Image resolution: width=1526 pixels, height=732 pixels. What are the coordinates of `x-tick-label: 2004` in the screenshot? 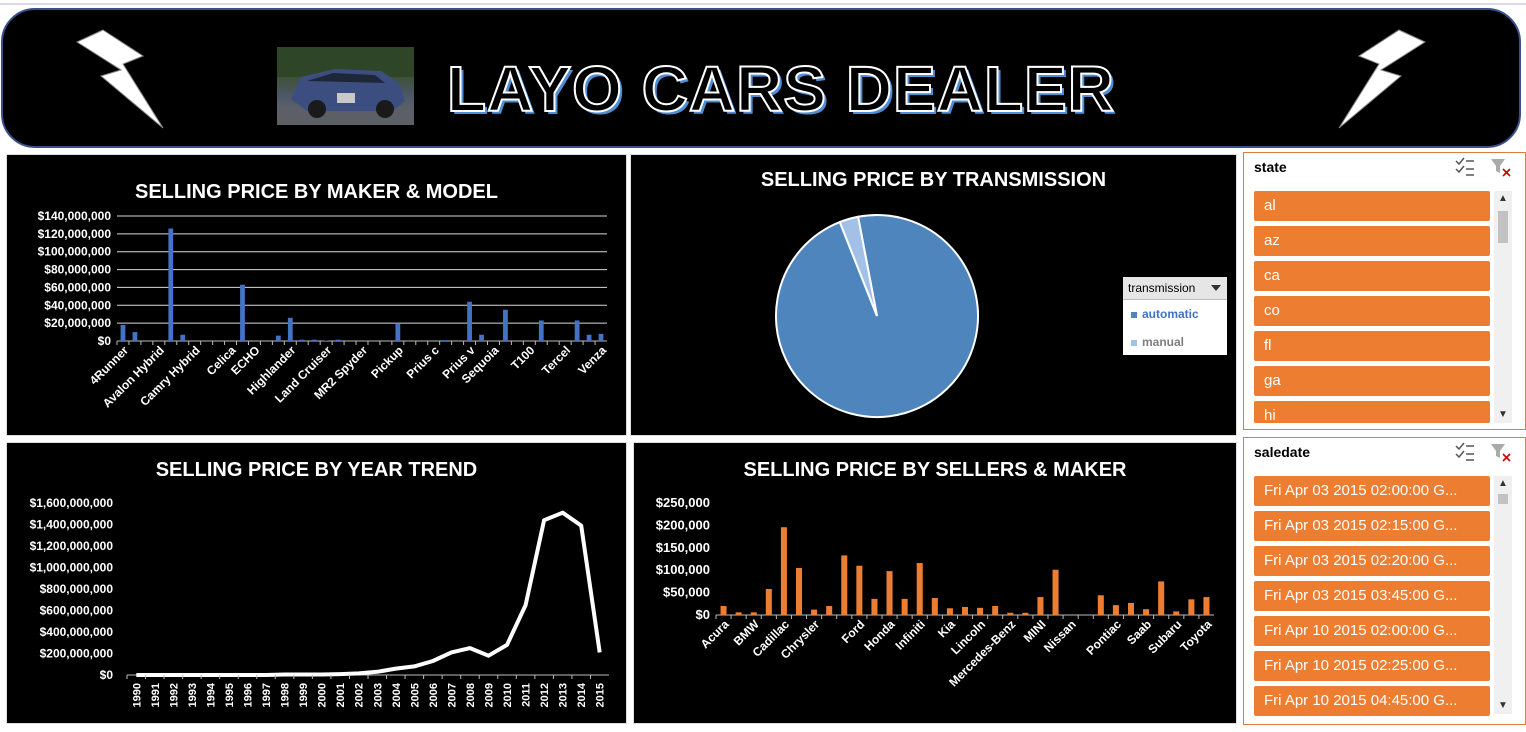 It's located at (397, 694).